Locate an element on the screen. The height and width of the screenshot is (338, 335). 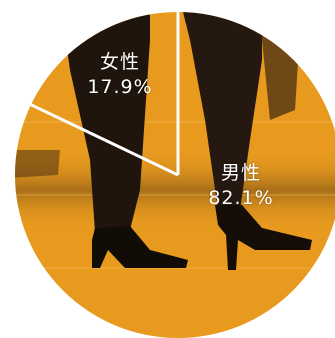
left-shoe-shape is located at coordinates (140, 247).